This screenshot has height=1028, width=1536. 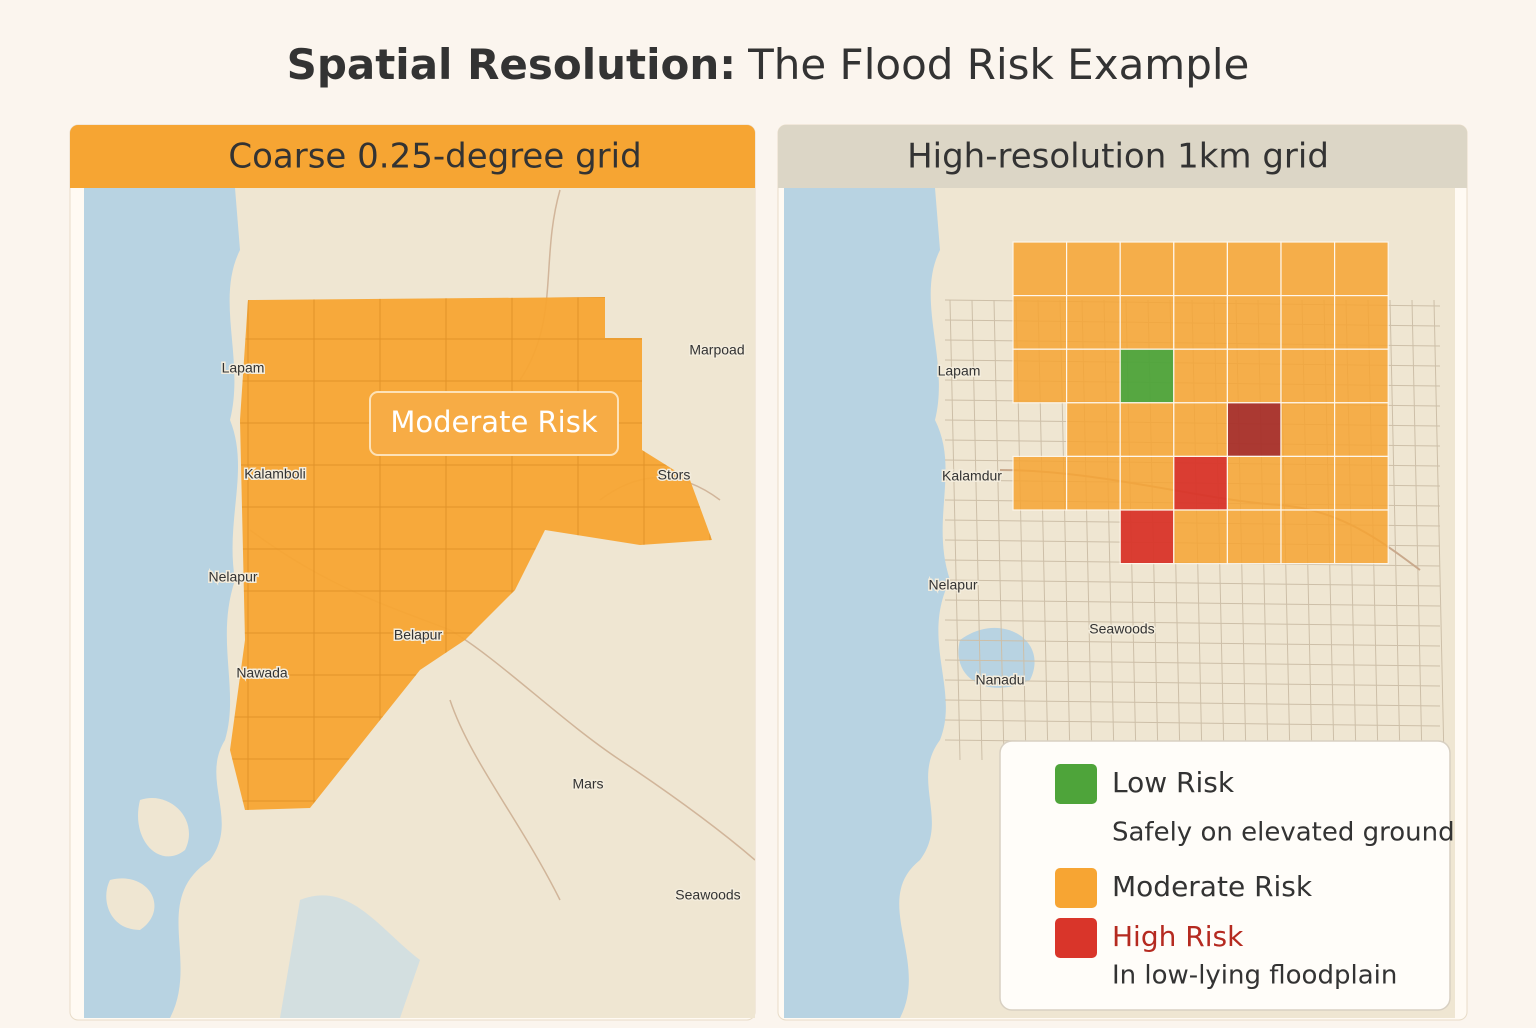 What do you see at coordinates (674, 475) in the screenshot?
I see `place-label: Stors` at bounding box center [674, 475].